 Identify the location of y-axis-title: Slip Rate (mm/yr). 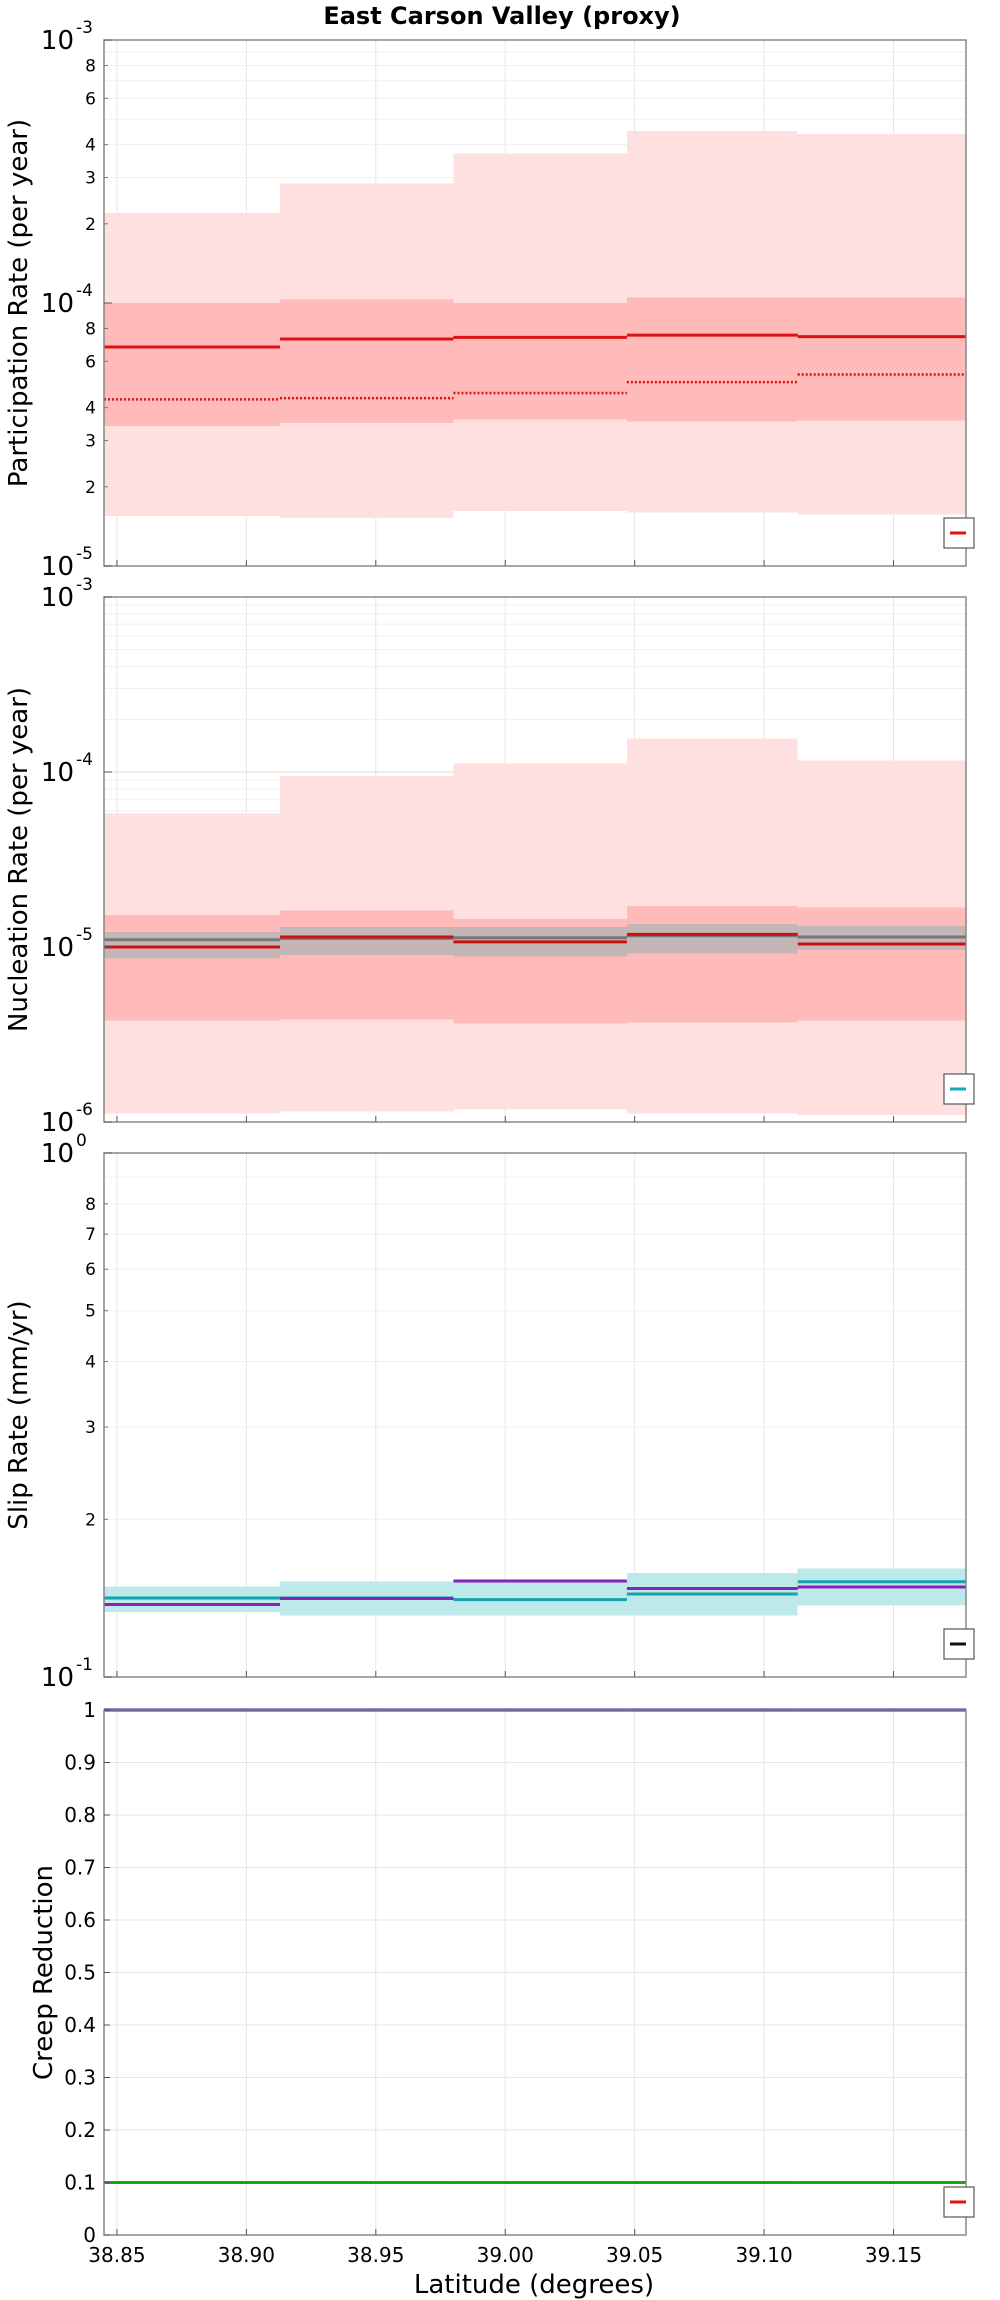
(19, 1414).